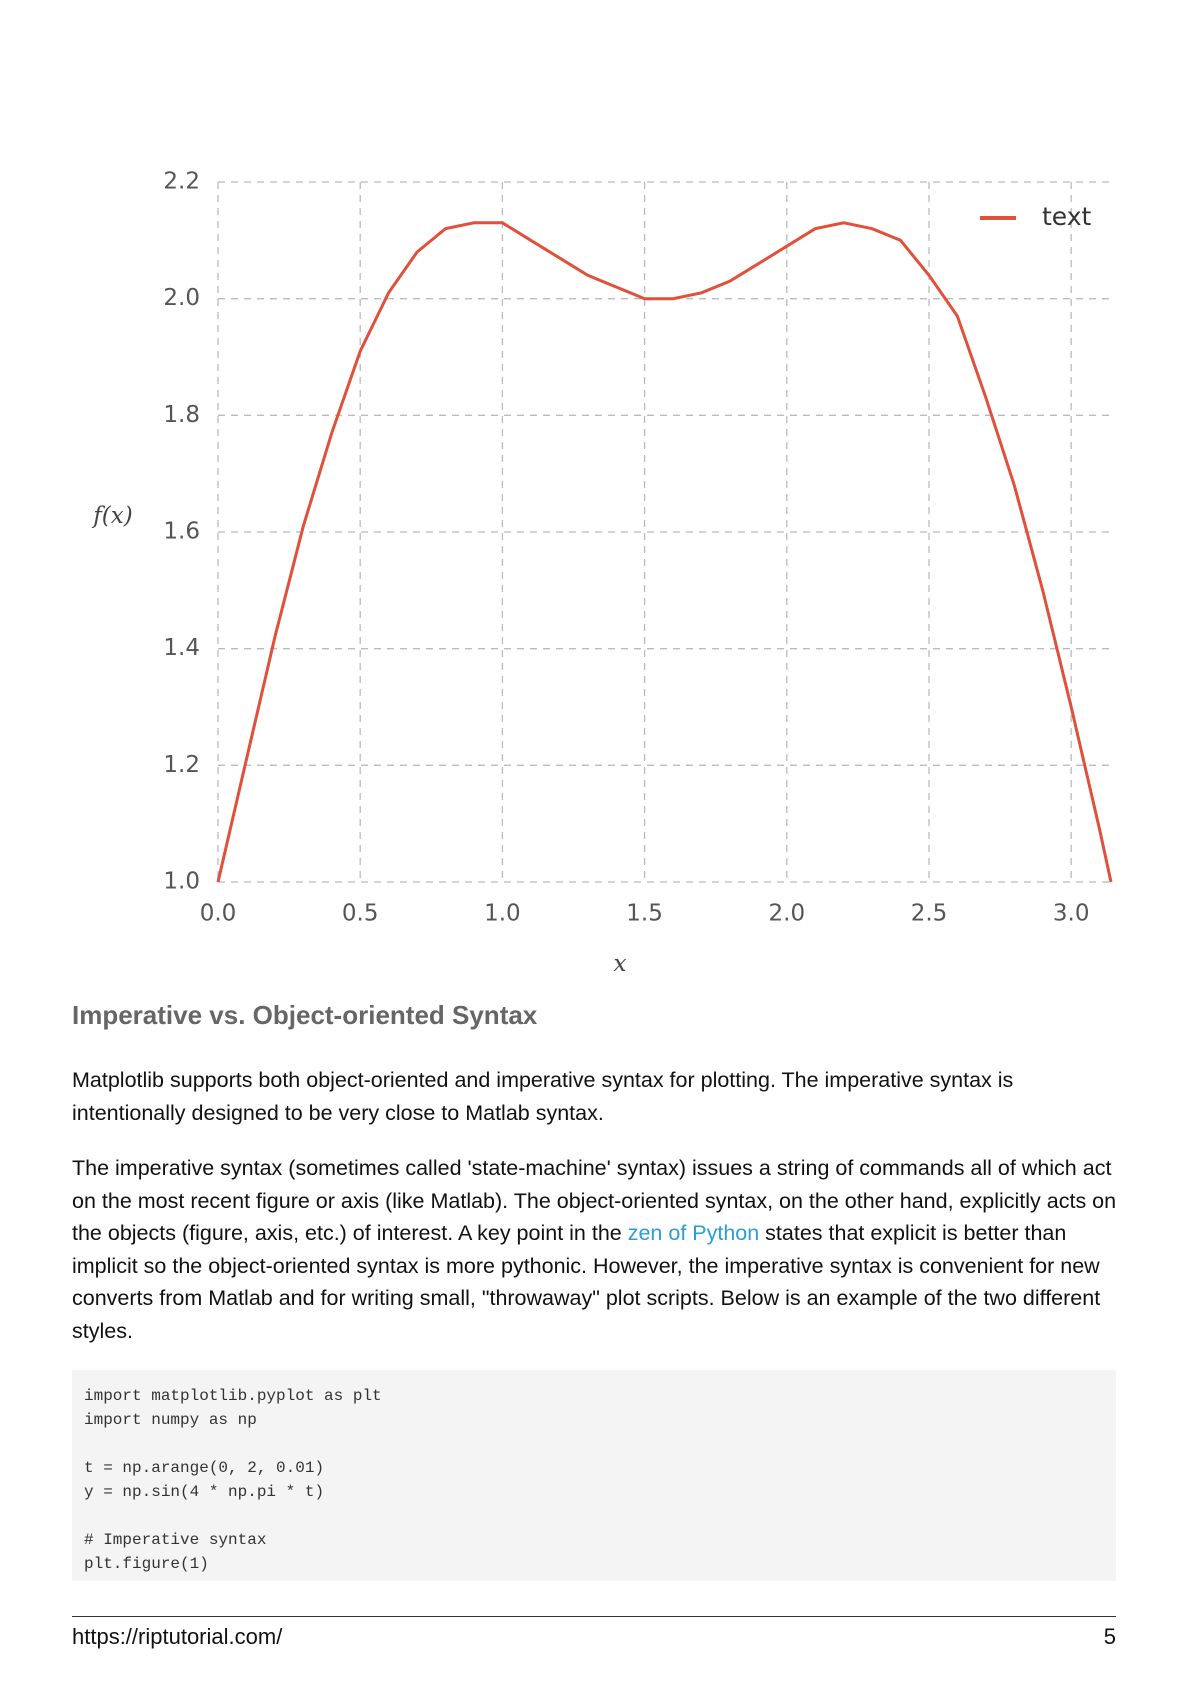 The height and width of the screenshot is (1684, 1190). Describe the element at coordinates (204, 1492) in the screenshot. I see `code-line: y = np.sin(4 * np.pi * t)` at that location.